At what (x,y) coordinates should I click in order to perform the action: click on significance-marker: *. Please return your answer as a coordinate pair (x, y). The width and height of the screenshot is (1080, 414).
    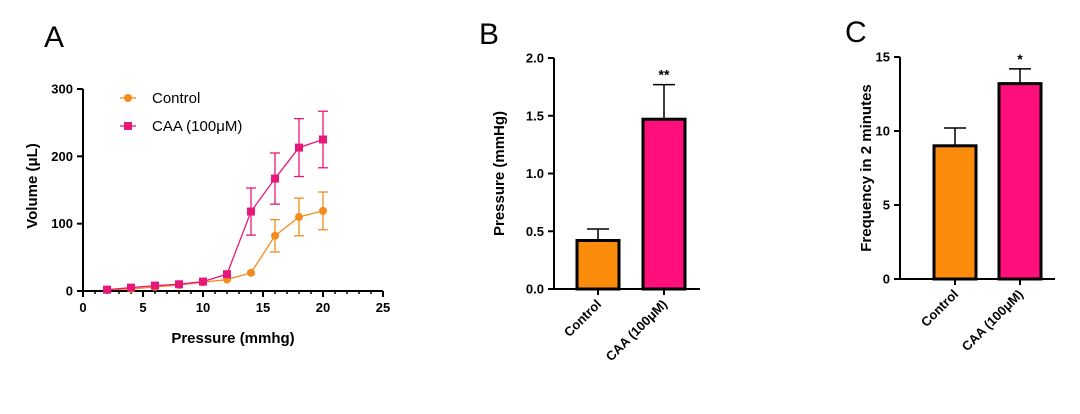
    Looking at the image, I should click on (1020, 59).